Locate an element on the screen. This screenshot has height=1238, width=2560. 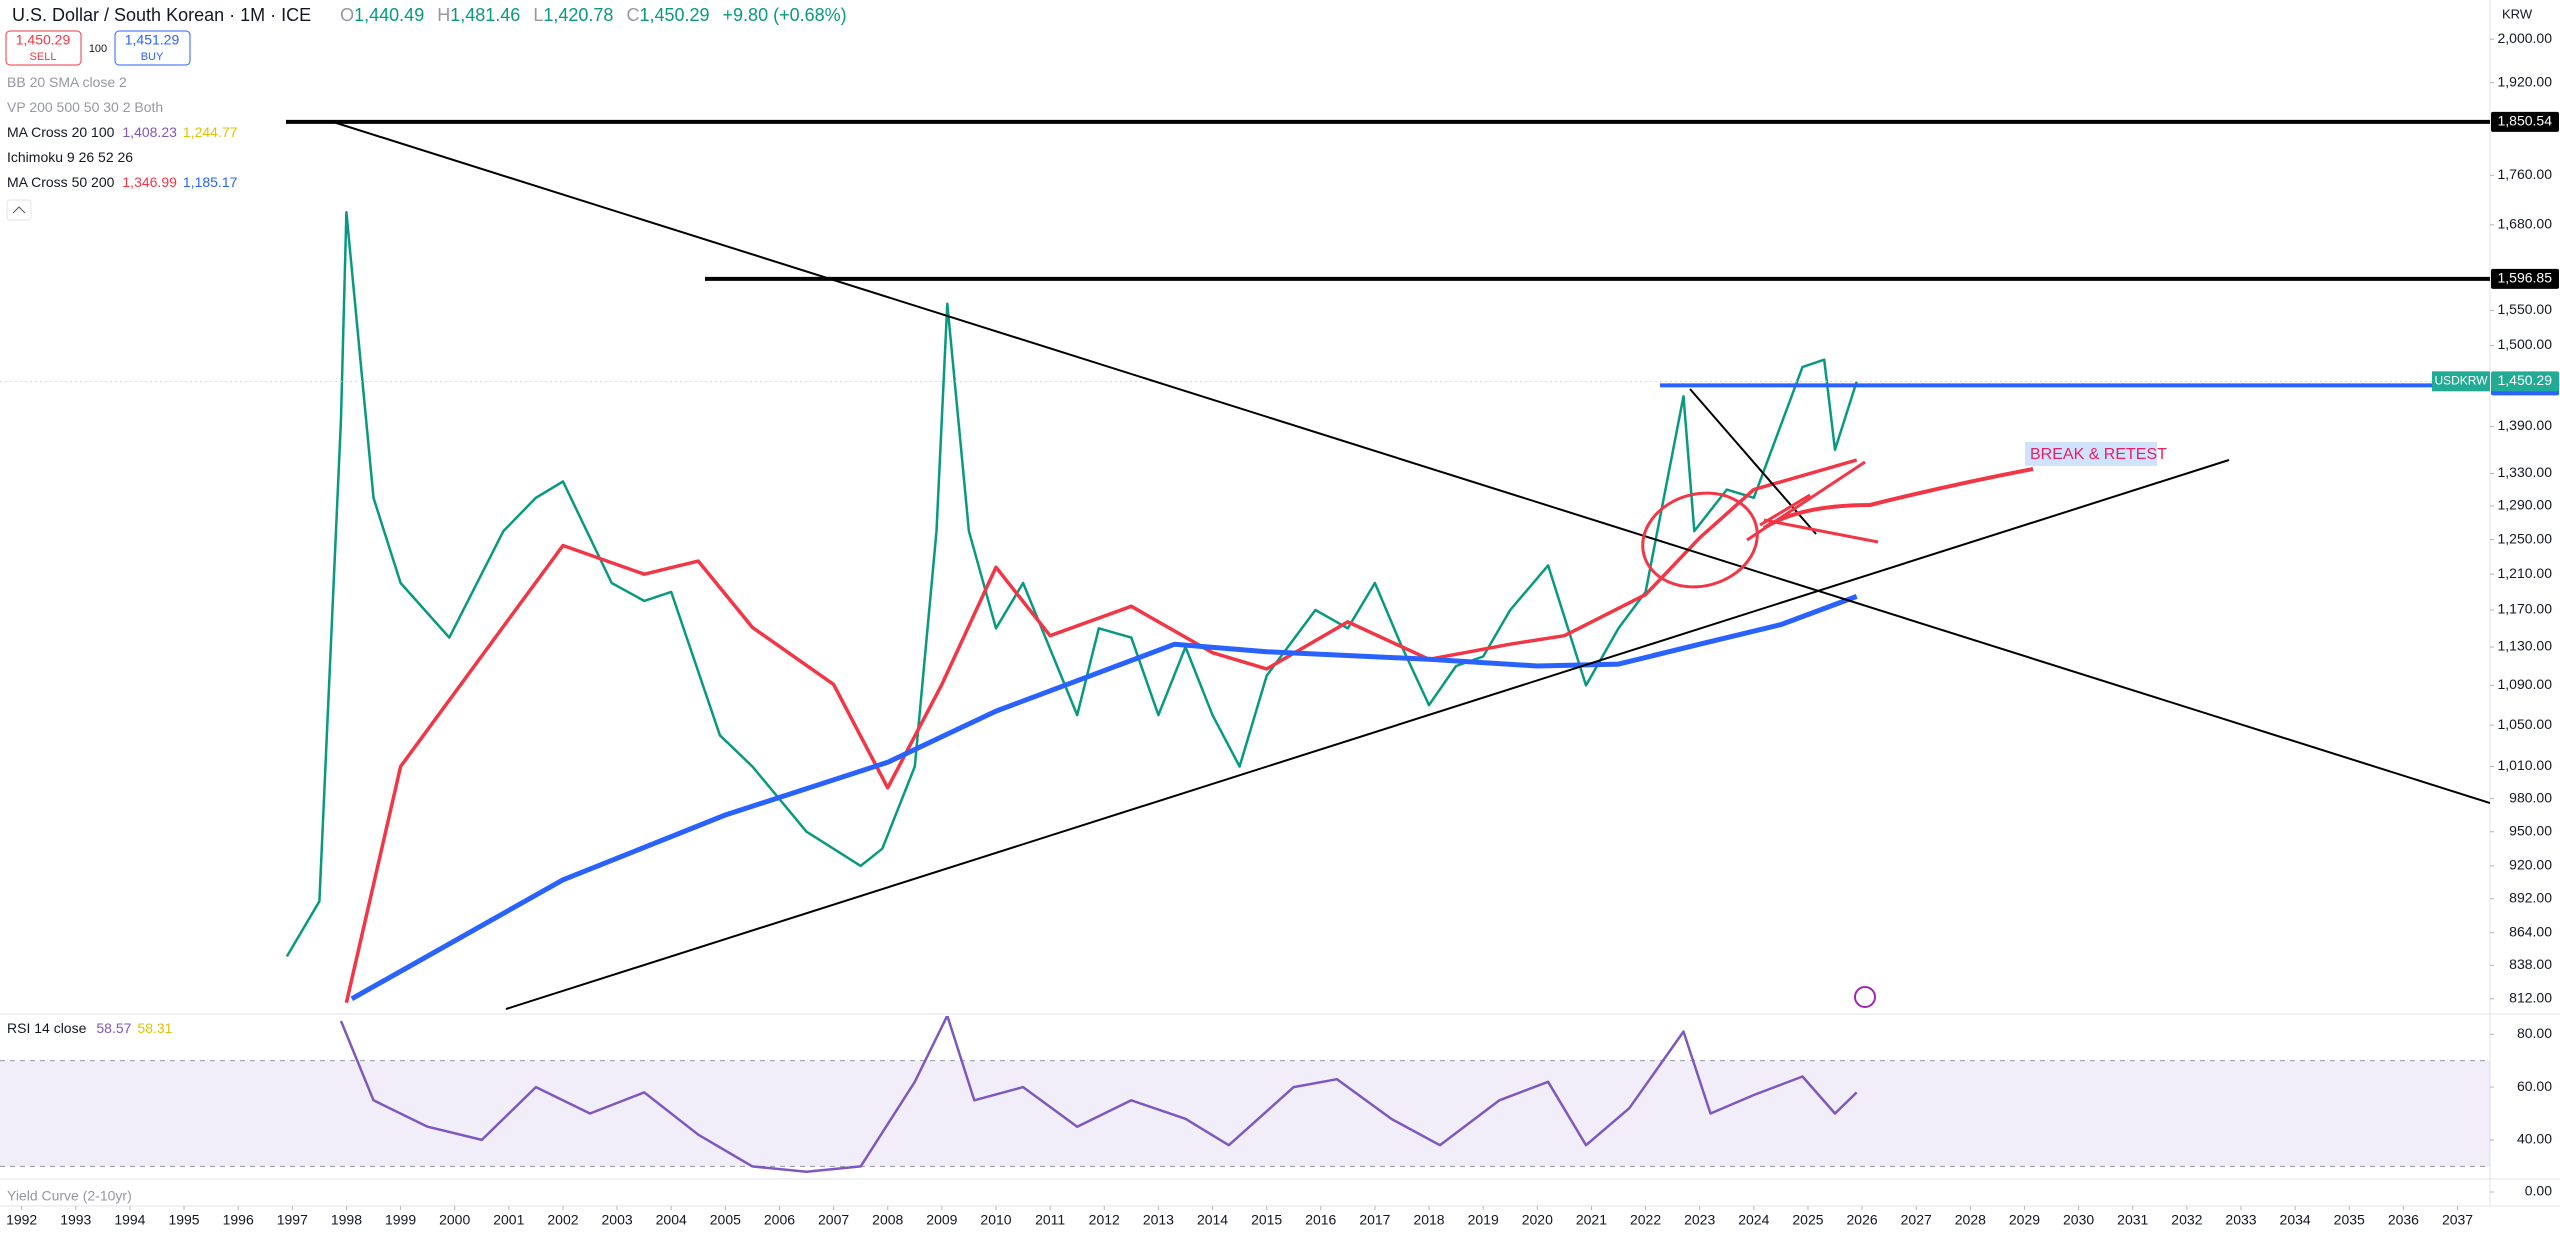
annotation-box is located at coordinates (2091, 454).